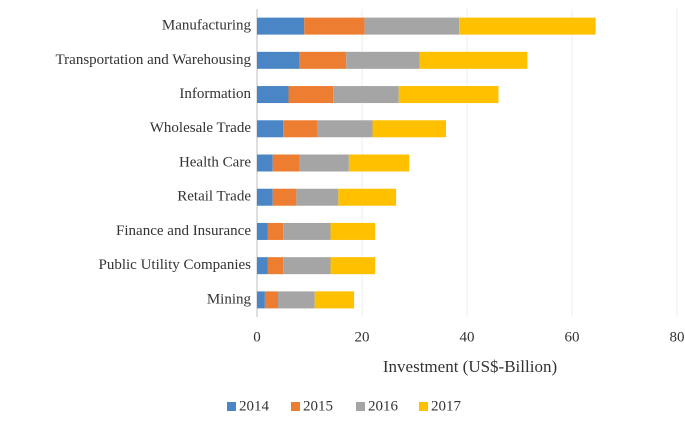 Image resolution: width=685 pixels, height=425 pixels. I want to click on x-axis-title: Investment (US$-Billion), so click(470, 366).